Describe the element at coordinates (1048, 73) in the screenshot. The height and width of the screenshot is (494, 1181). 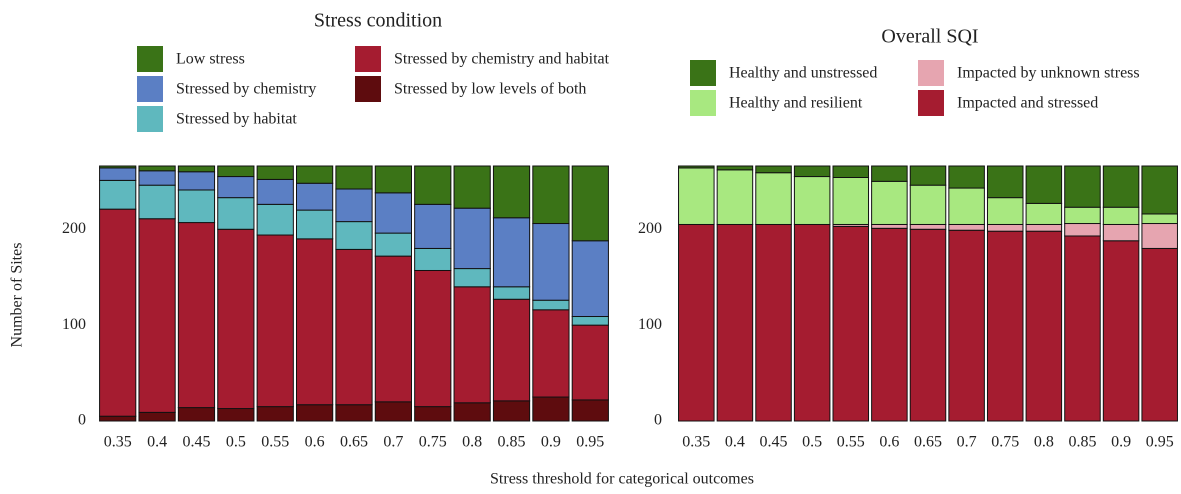
I see `legend-label: Impacted by unknown stress` at that location.